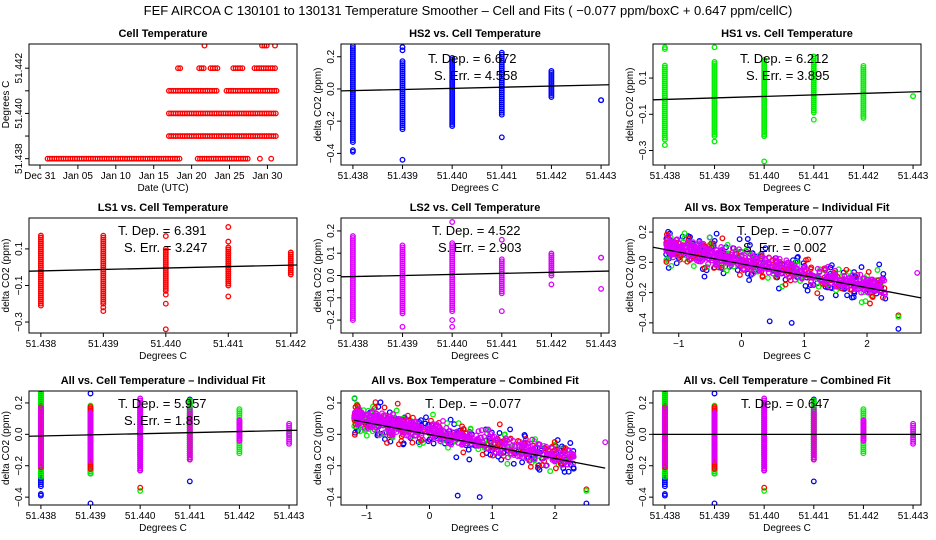 This screenshot has width=936, height=540. I want to click on fit-annotation: T. Dep. = 6.391, so click(162, 230).